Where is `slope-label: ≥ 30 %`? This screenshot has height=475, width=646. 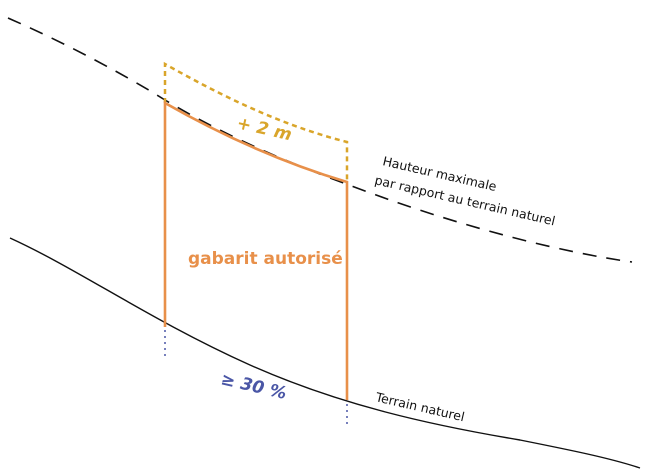 slope-label: ≥ 30 % is located at coordinates (254, 386).